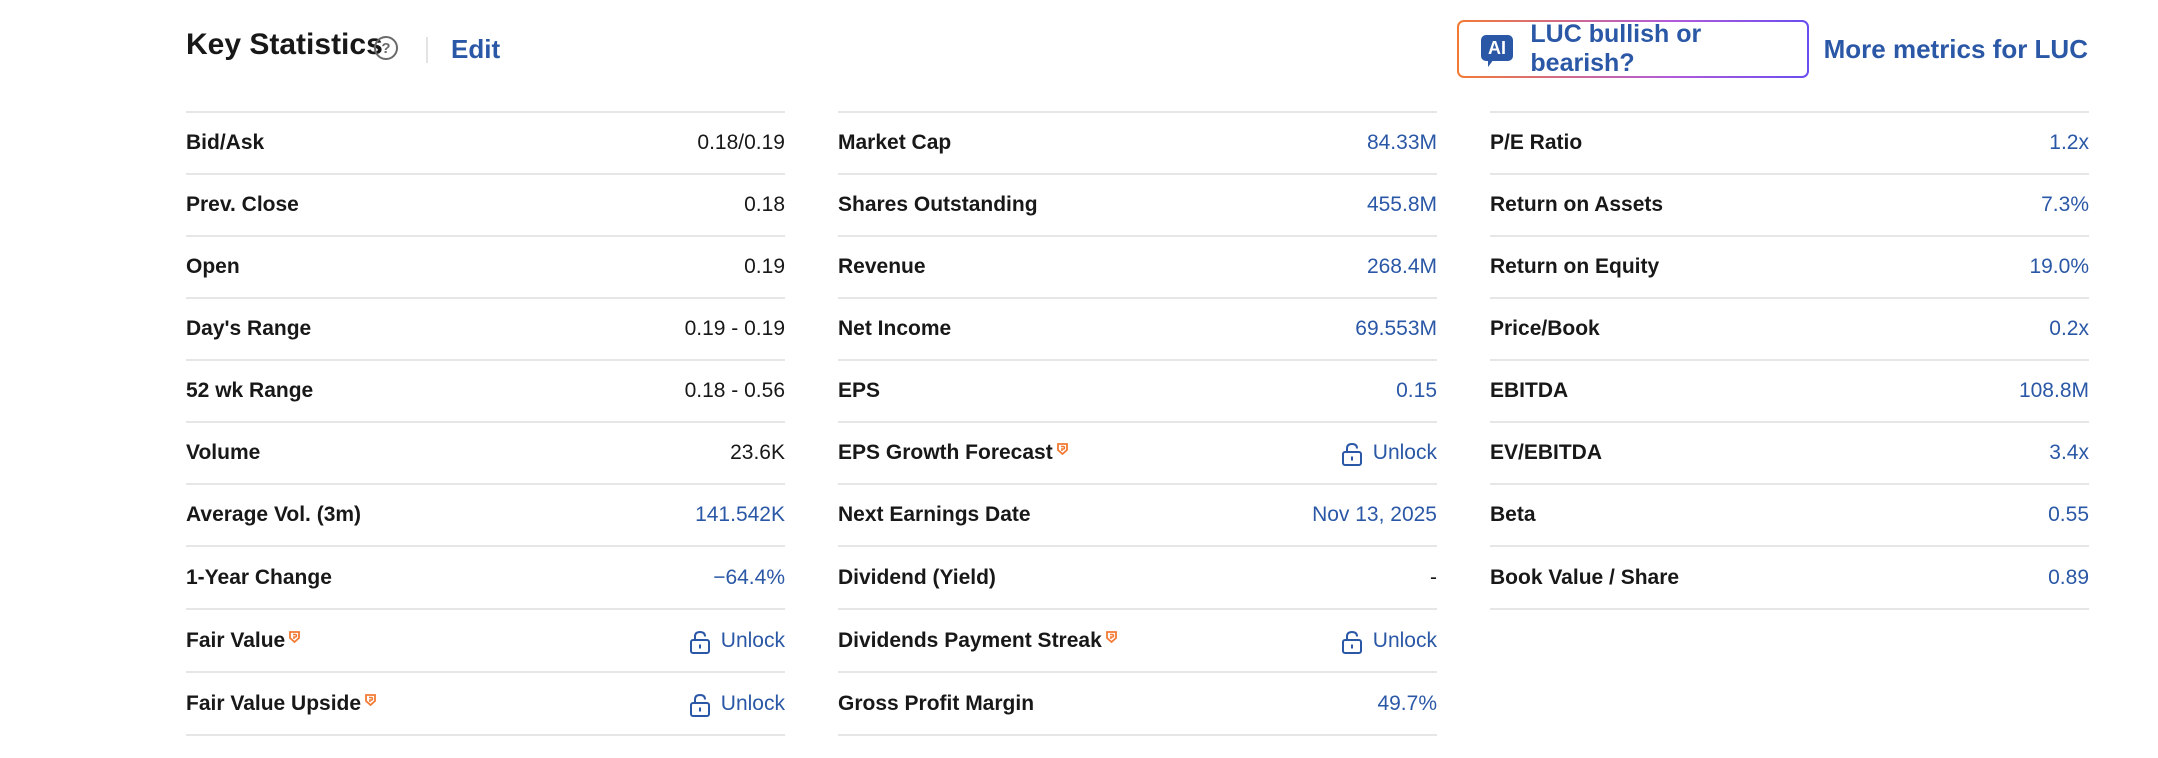  I want to click on stat-label: Gross Profit Margin, so click(936, 704).